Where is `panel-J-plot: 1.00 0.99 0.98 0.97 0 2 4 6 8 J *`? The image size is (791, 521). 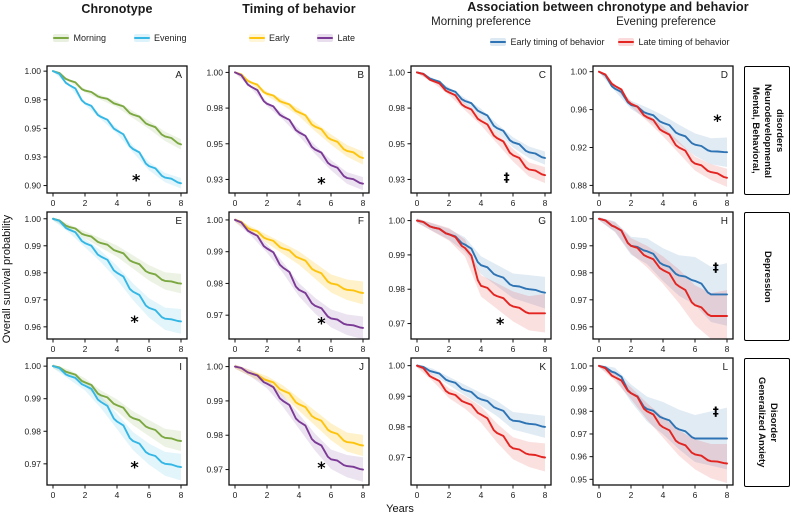 panel-J-plot: 1.00 0.99 0.98 0.97 0 2 4 6 8 J * is located at coordinates (288, 428).